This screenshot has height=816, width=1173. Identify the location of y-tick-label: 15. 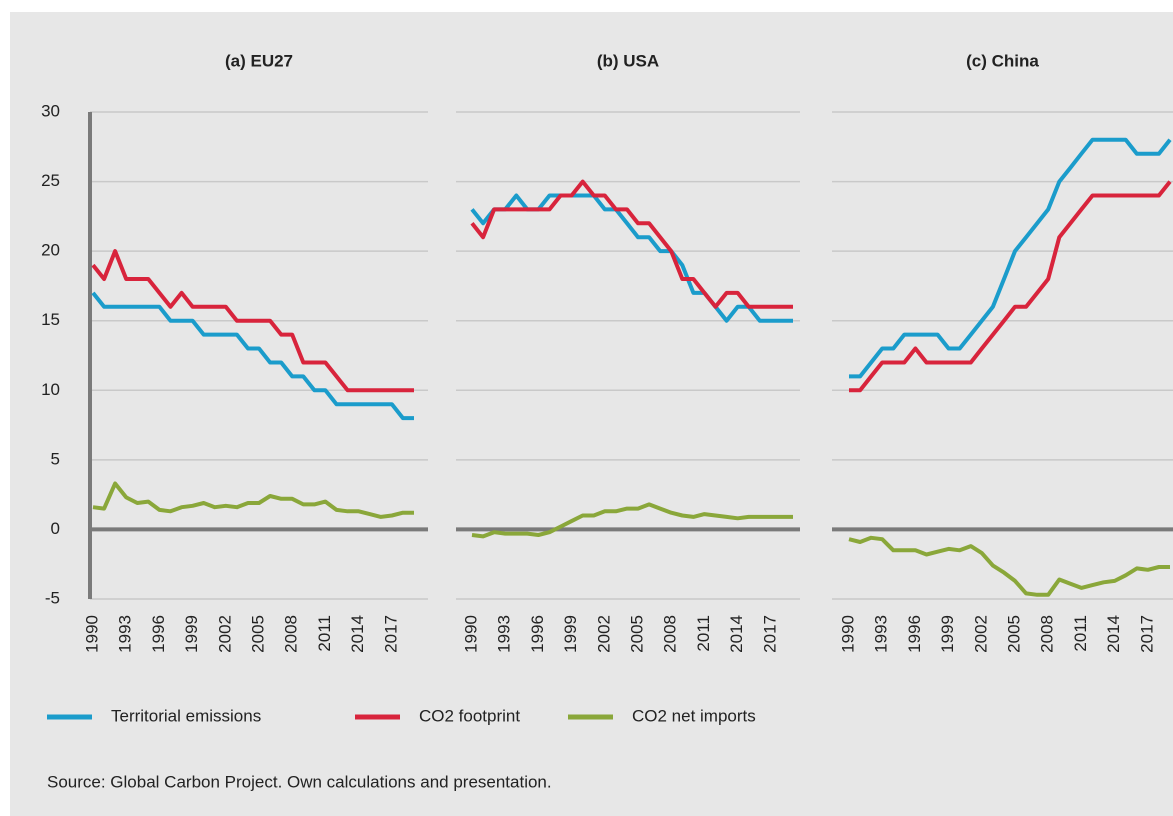
(50, 319).